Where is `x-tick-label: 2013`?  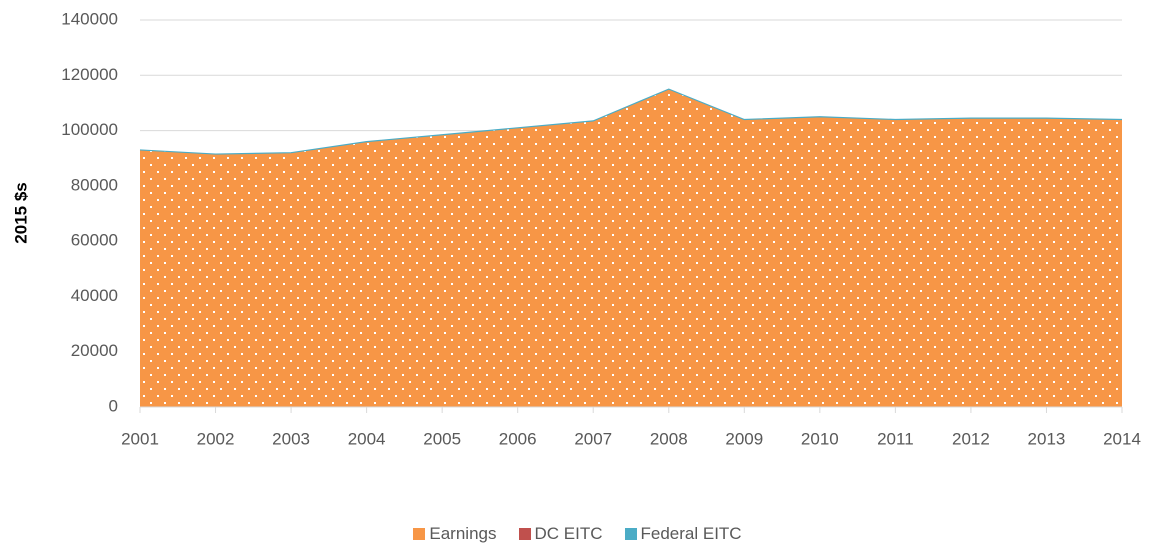
x-tick-label: 2013 is located at coordinates (1047, 438).